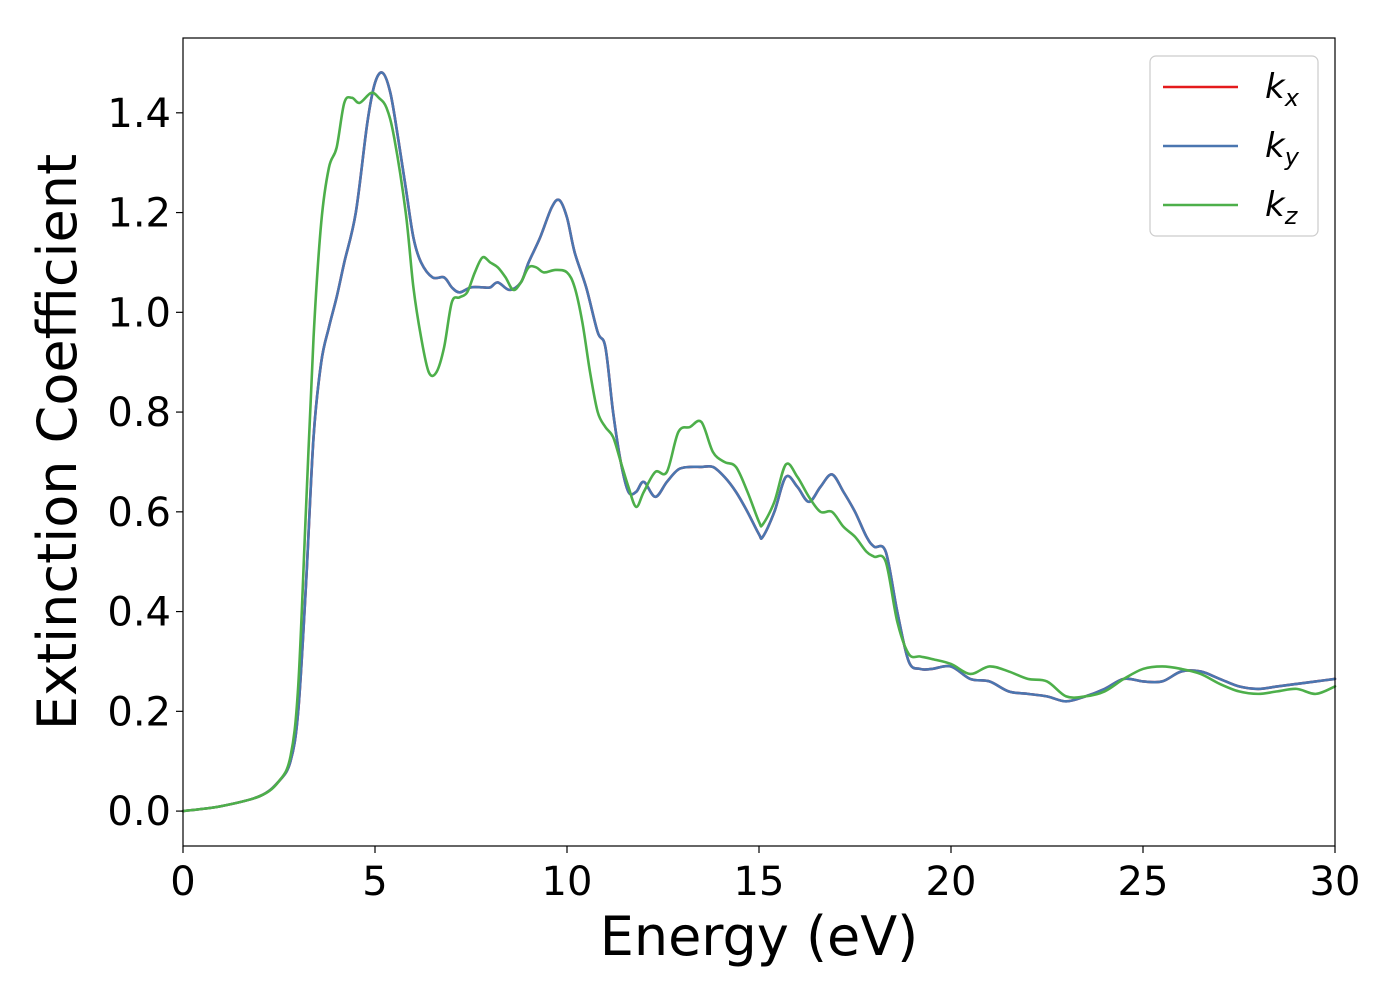 The width and height of the screenshot is (1400, 1000). I want to click on y-tick-label: 0.4, so click(139, 613).